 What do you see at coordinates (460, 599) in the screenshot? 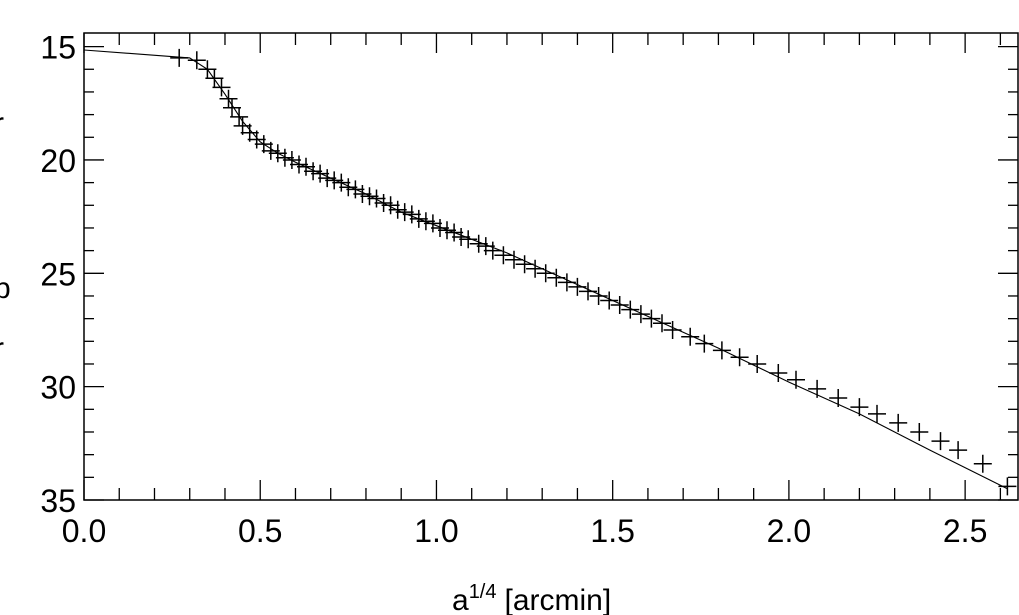
I see `x-axis-title-base: a` at bounding box center [460, 599].